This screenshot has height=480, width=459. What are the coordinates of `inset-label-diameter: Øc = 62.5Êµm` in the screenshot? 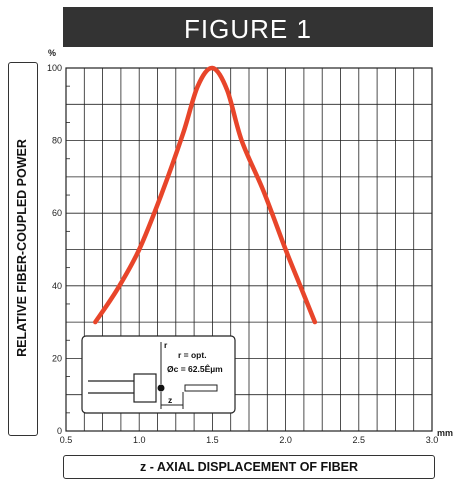 It's located at (195, 368).